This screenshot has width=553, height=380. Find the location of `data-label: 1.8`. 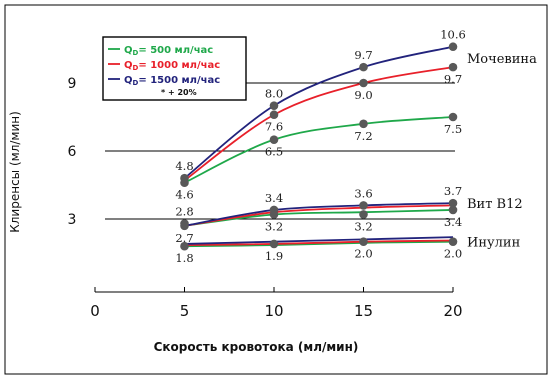

data-label: 1.8 is located at coordinates (184, 258).